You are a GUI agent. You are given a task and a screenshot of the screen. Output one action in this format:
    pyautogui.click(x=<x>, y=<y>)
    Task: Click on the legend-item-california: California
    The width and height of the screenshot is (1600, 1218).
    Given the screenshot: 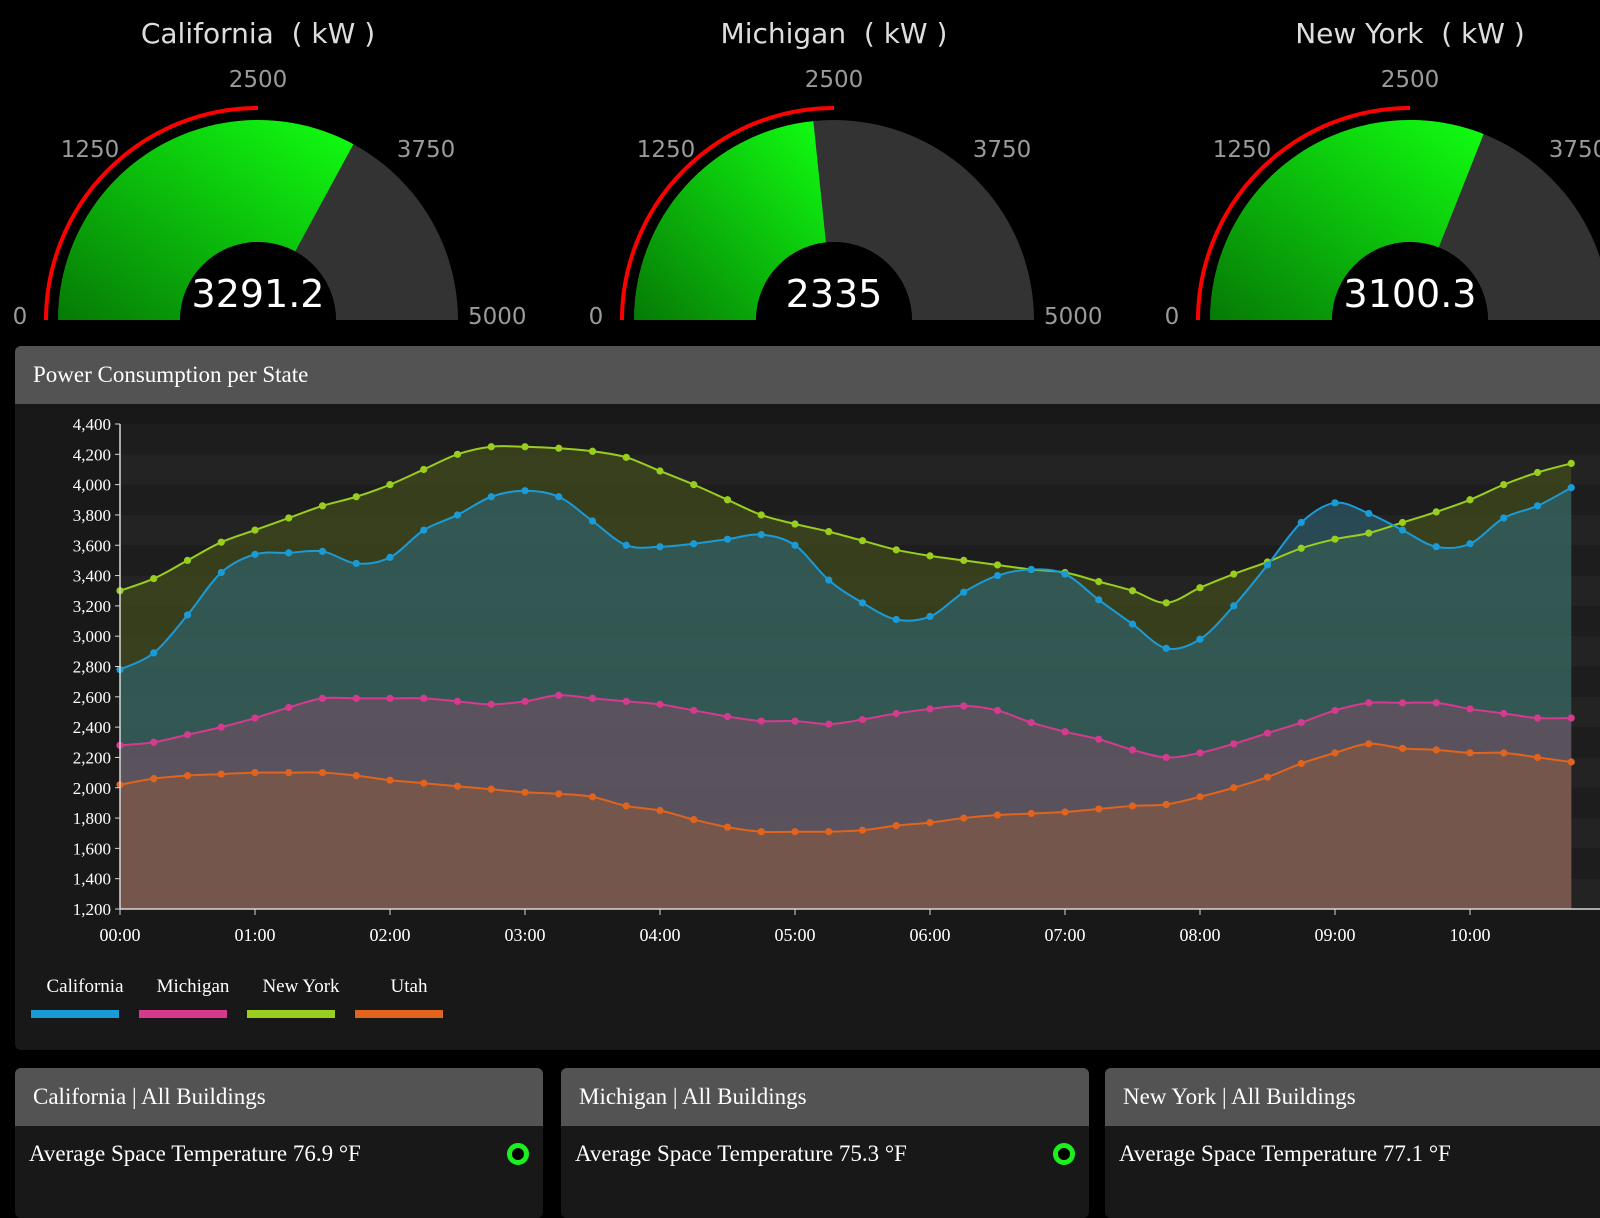 What is the action you would take?
    pyautogui.click(x=85, y=997)
    